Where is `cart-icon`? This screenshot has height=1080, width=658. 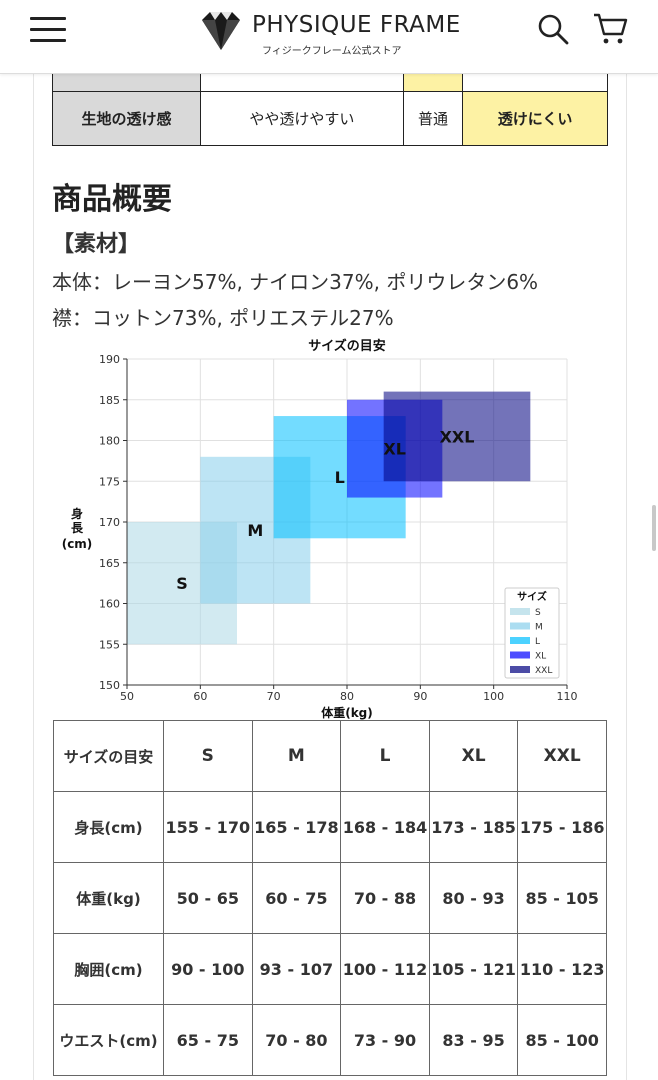 cart-icon is located at coordinates (610, 29).